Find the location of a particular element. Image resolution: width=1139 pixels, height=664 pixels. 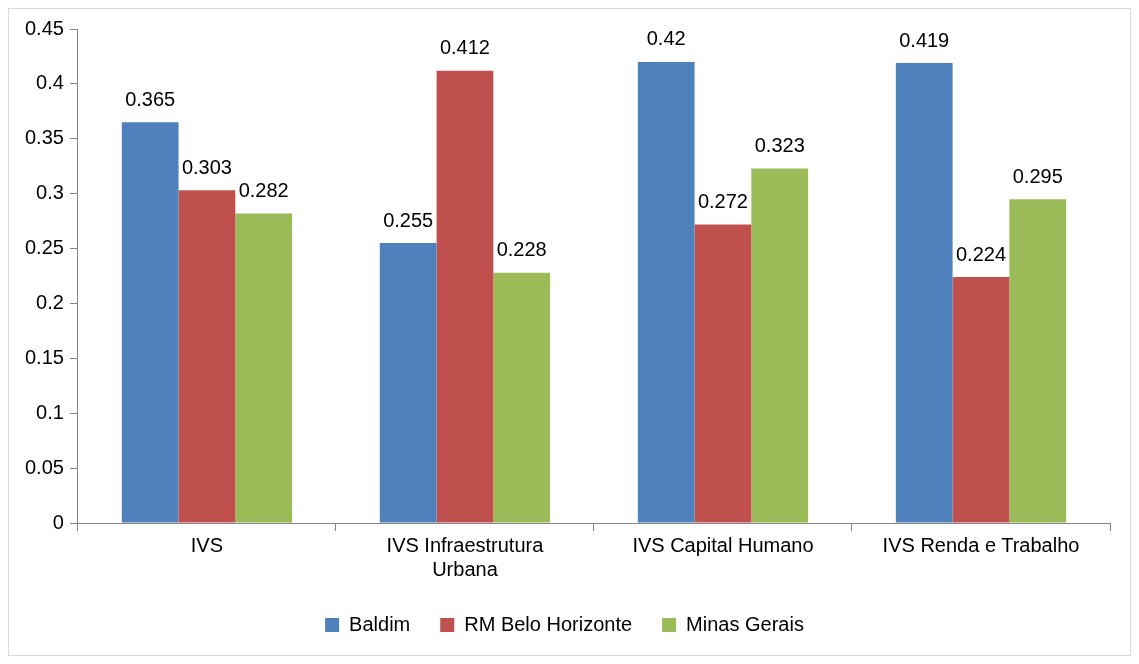

y-tick-label: 0.05 is located at coordinates (44, 466).